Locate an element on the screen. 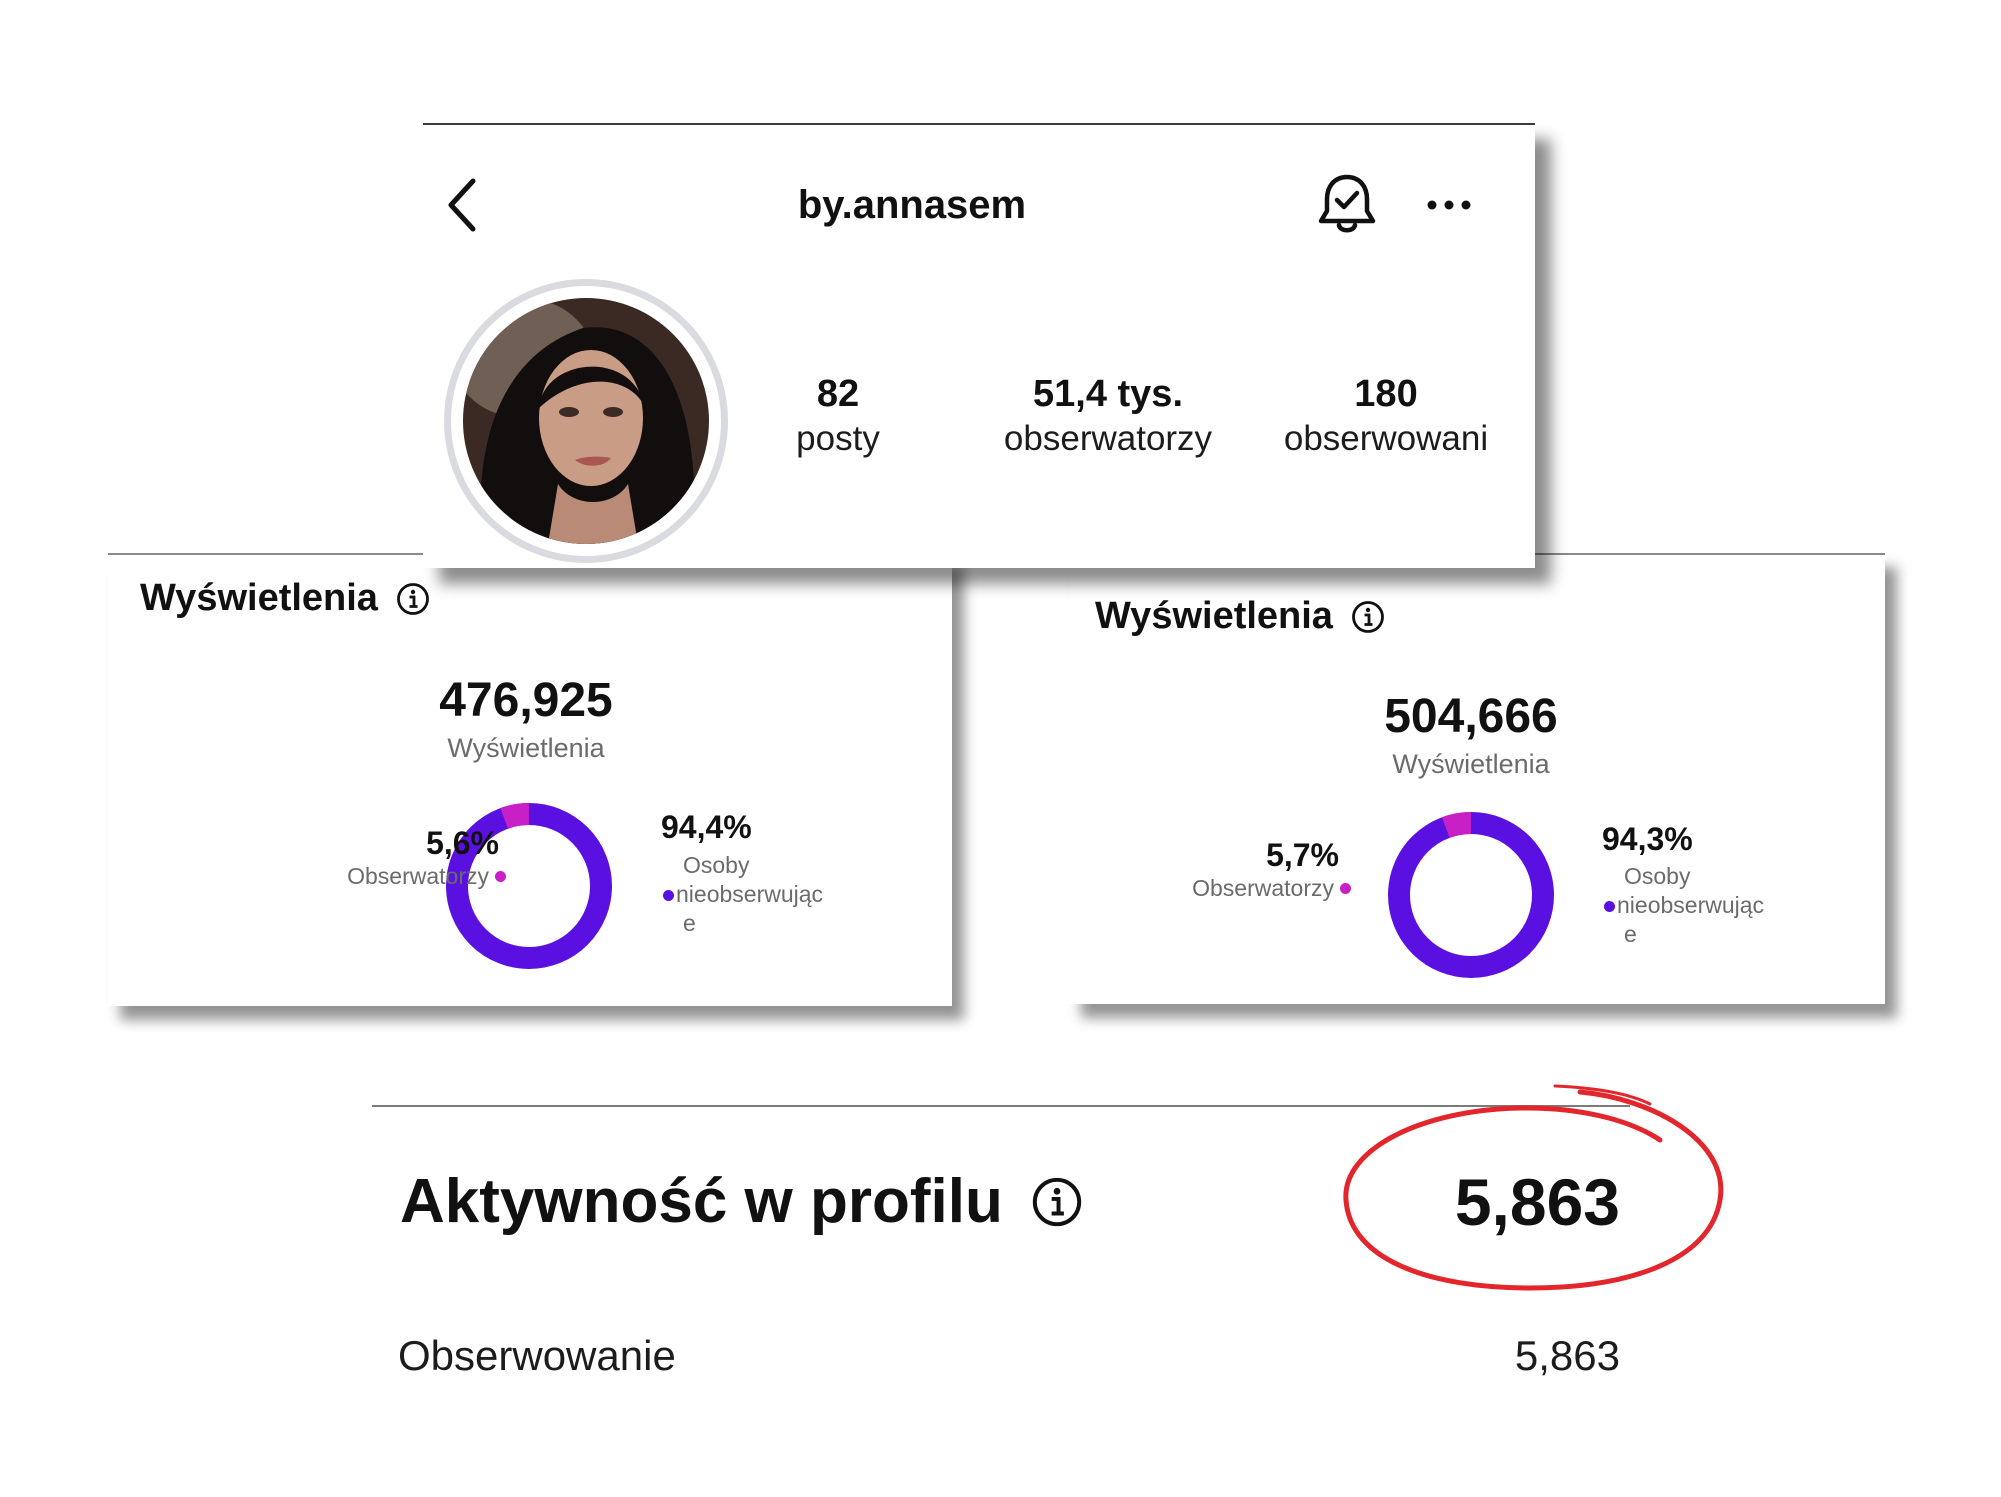  nonfollowers-pct: 94,4% is located at coordinates (706, 827).